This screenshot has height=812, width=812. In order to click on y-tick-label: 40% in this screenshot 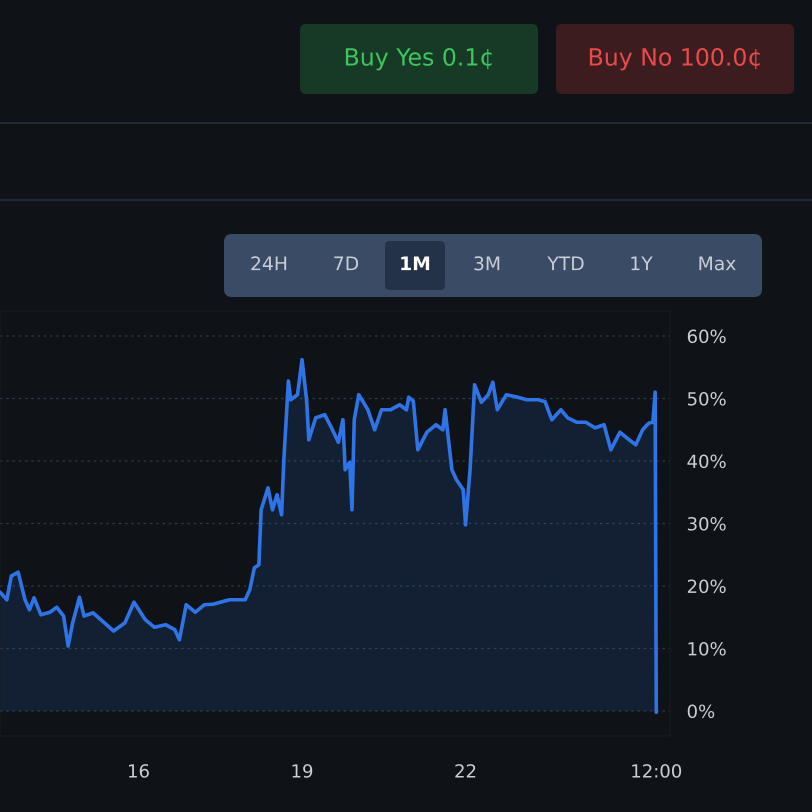, I will do `click(706, 461)`.